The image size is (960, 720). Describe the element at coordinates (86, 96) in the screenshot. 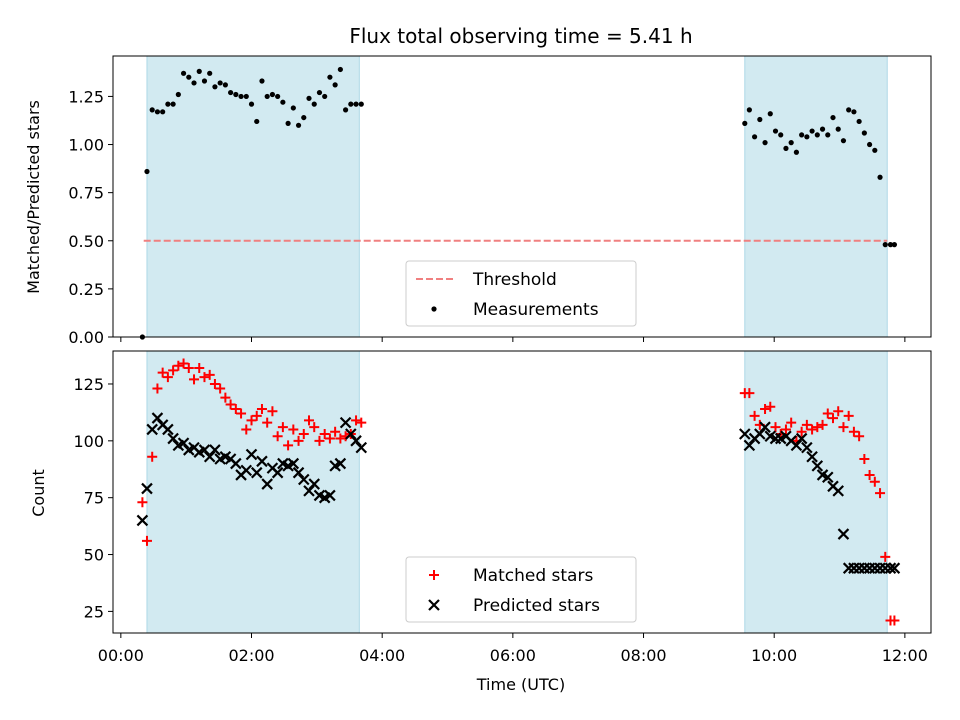

I see `y-tick-label: 1.25` at that location.